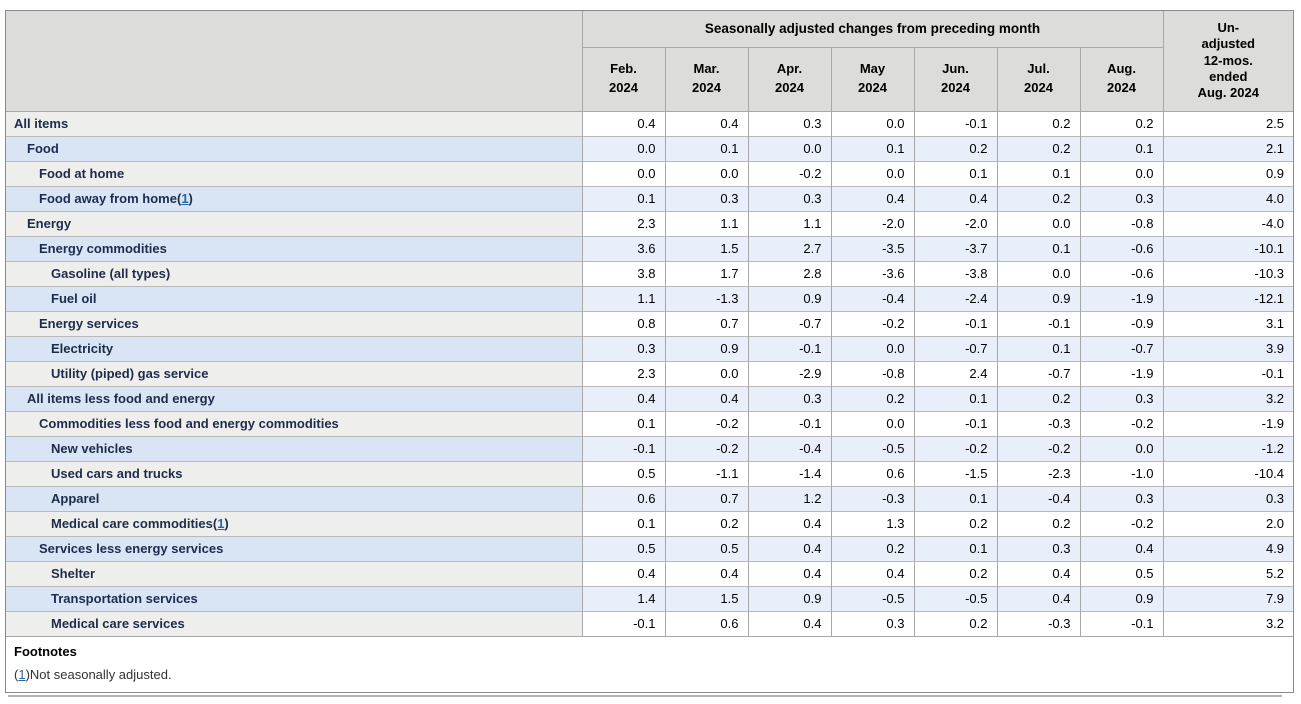 The height and width of the screenshot is (704, 1301). I want to click on footnotes-section: Footnotes (1)Not seasonally adjusted., so click(649, 664).